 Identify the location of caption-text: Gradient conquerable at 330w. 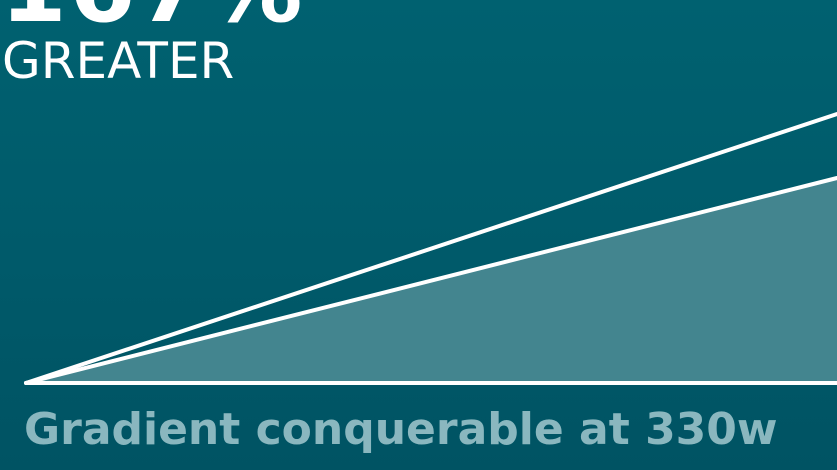
(401, 429).